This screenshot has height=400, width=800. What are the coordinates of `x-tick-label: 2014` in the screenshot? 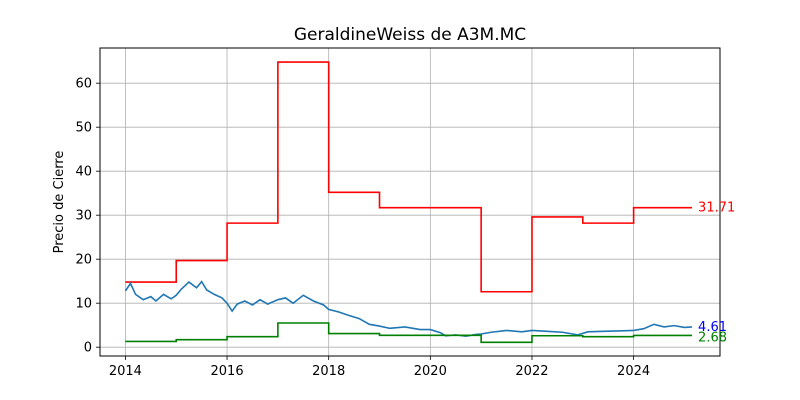 It's located at (125, 371).